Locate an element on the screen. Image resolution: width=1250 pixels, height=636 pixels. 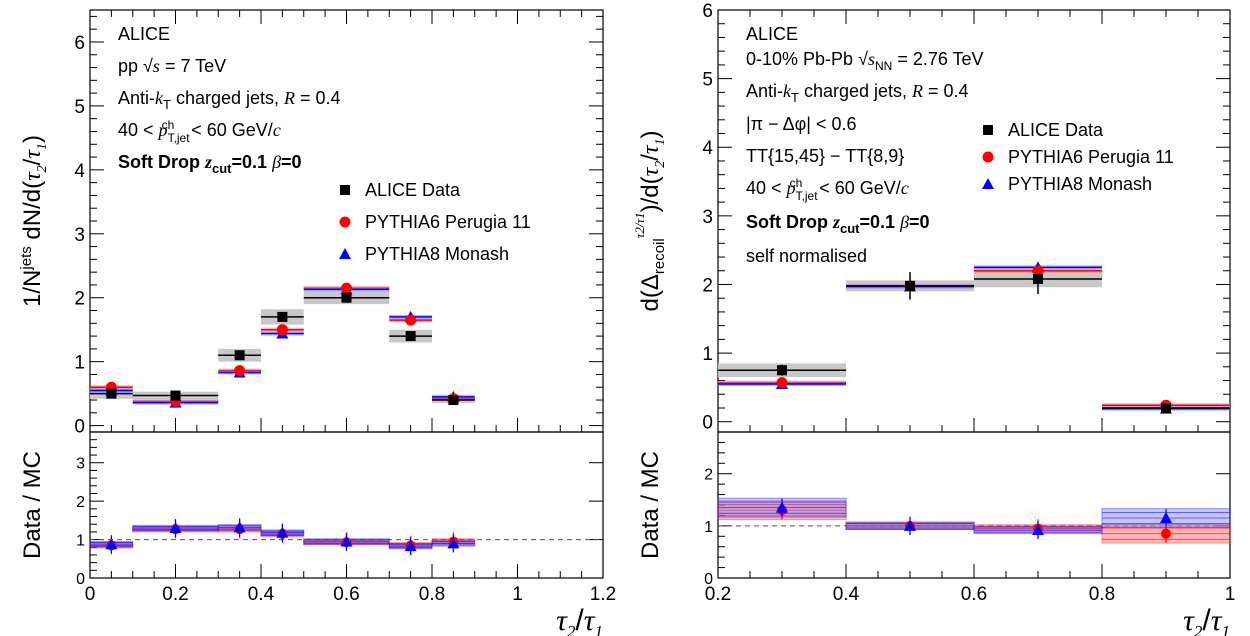
ratio-y-tick-label: 3 is located at coordinates (80, 464).